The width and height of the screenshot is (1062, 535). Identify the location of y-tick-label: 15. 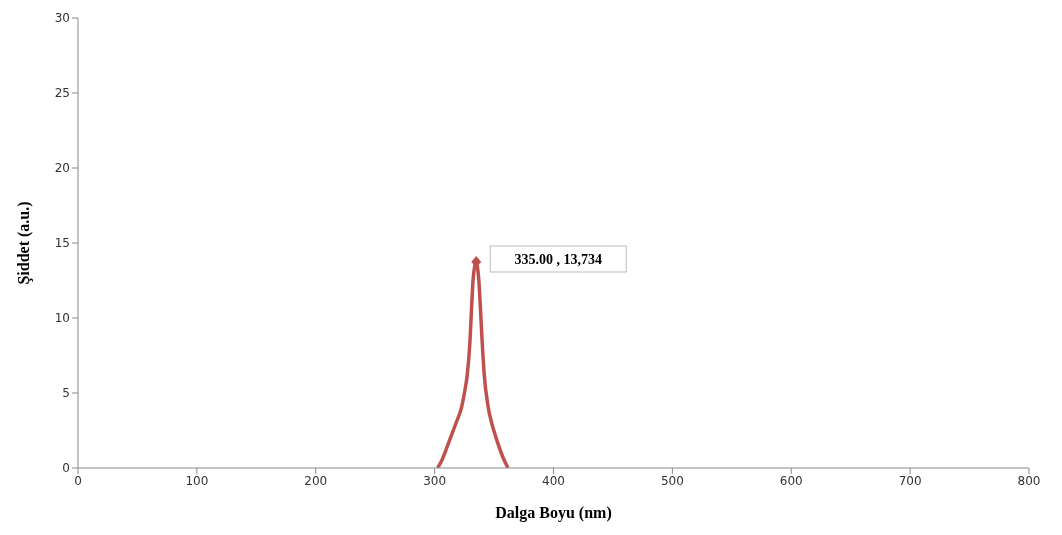
(62, 243).